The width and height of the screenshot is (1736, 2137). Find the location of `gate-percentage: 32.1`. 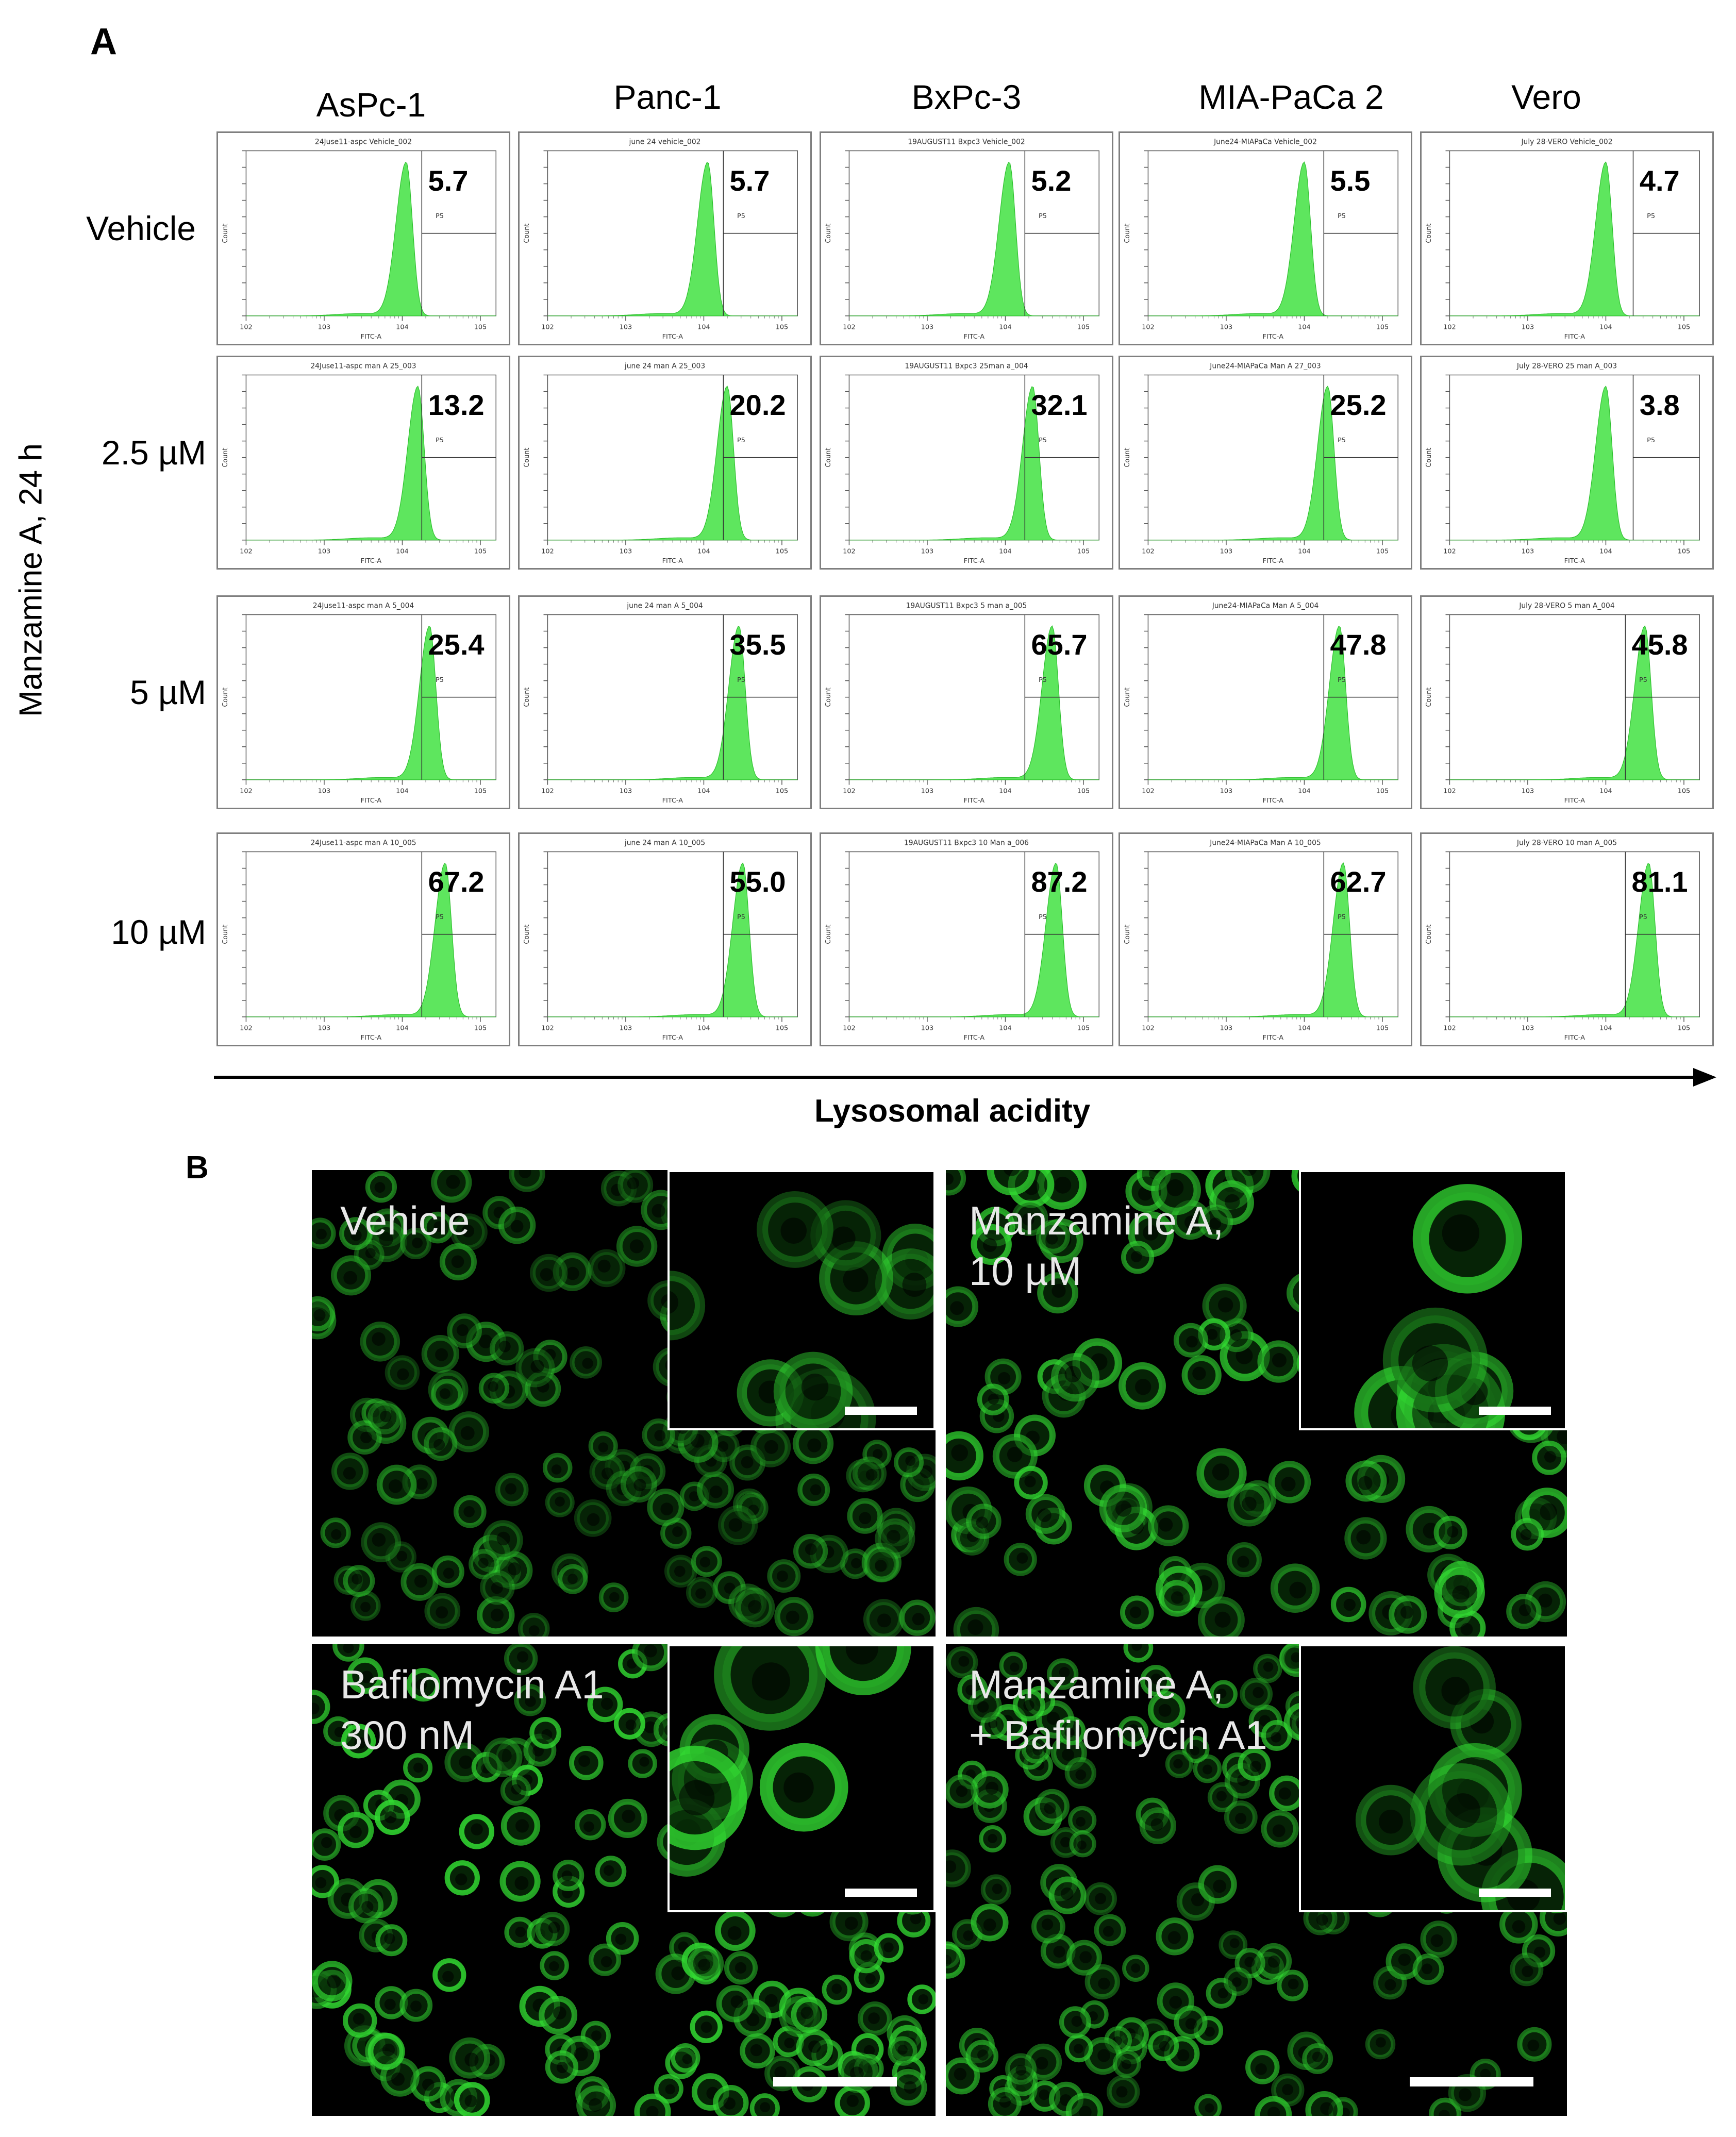

gate-percentage: 32.1 is located at coordinates (1059, 405).